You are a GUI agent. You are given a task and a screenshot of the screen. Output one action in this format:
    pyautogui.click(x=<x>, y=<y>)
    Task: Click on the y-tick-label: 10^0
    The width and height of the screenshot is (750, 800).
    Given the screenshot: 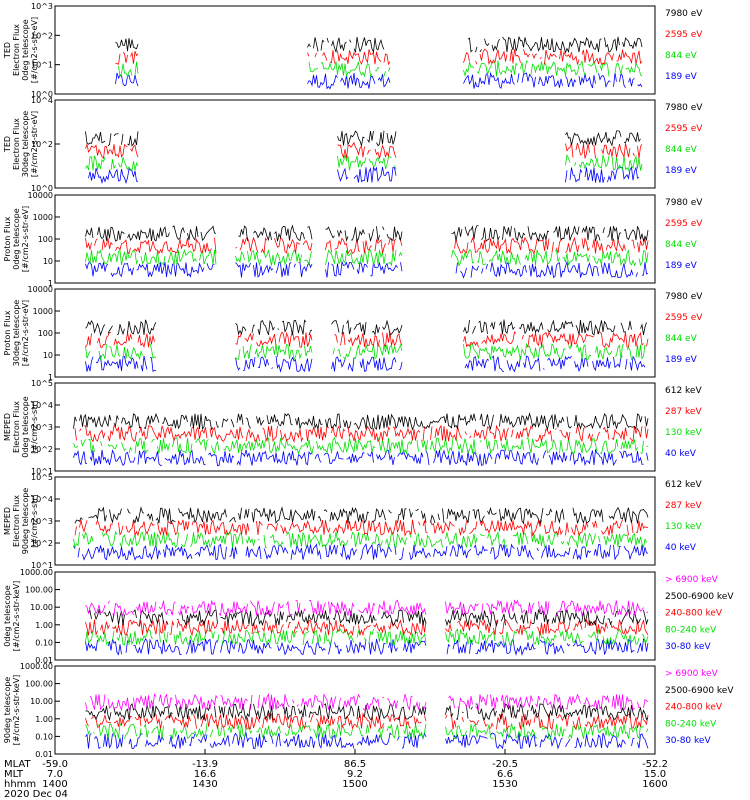 What is the action you would take?
    pyautogui.click(x=42, y=188)
    